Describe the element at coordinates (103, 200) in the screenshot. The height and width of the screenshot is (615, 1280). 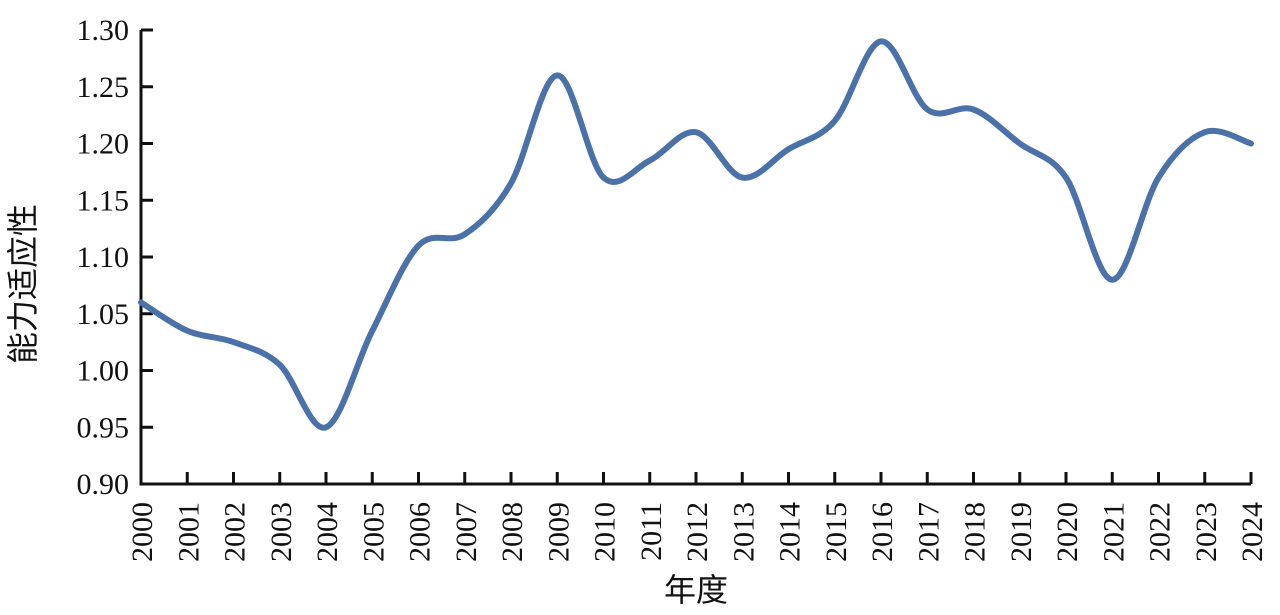
I see `y-tick-label: 1.15` at that location.